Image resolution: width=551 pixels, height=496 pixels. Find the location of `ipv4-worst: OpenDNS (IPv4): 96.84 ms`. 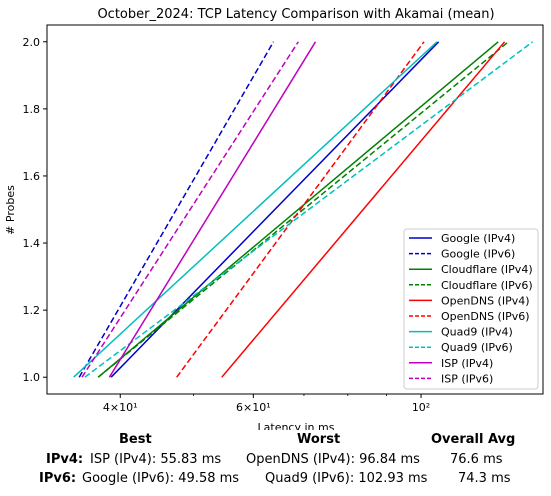

ipv4-worst: OpenDNS (IPv4): 96.84 ms is located at coordinates (333, 459).